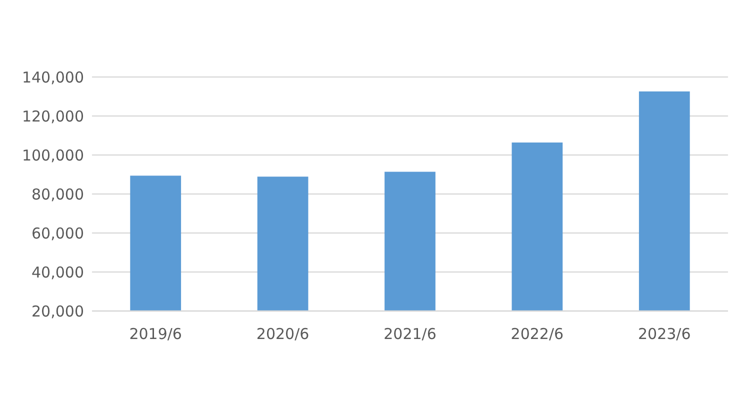 The height and width of the screenshot is (401, 750). I want to click on y-tick-label: 20,000, so click(58, 311).